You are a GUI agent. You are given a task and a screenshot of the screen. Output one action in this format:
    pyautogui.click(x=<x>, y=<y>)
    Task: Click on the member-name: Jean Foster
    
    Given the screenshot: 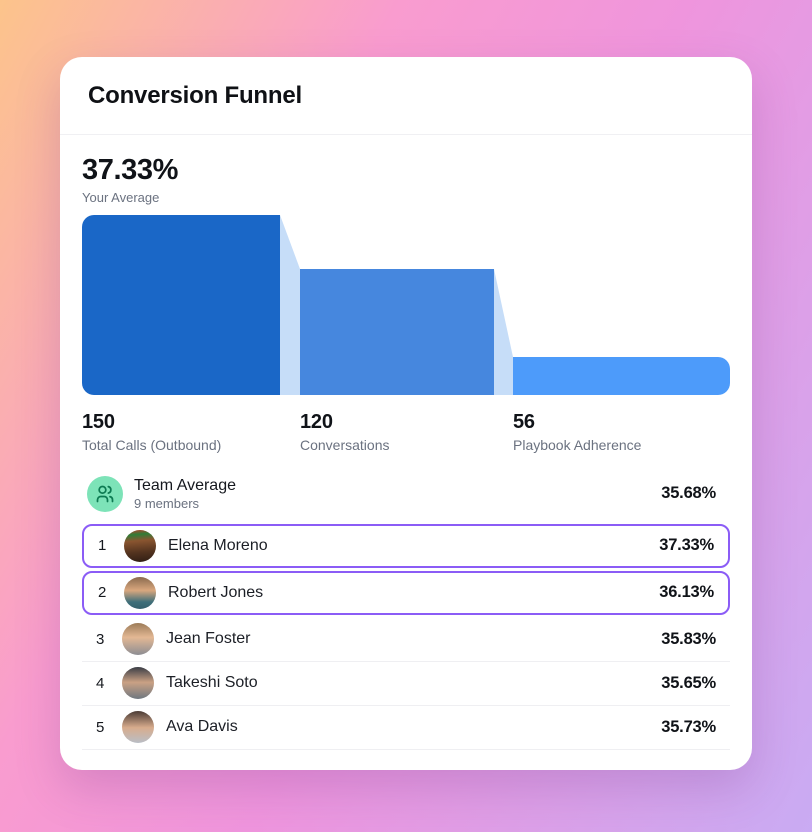 What is the action you would take?
    pyautogui.click(x=208, y=639)
    